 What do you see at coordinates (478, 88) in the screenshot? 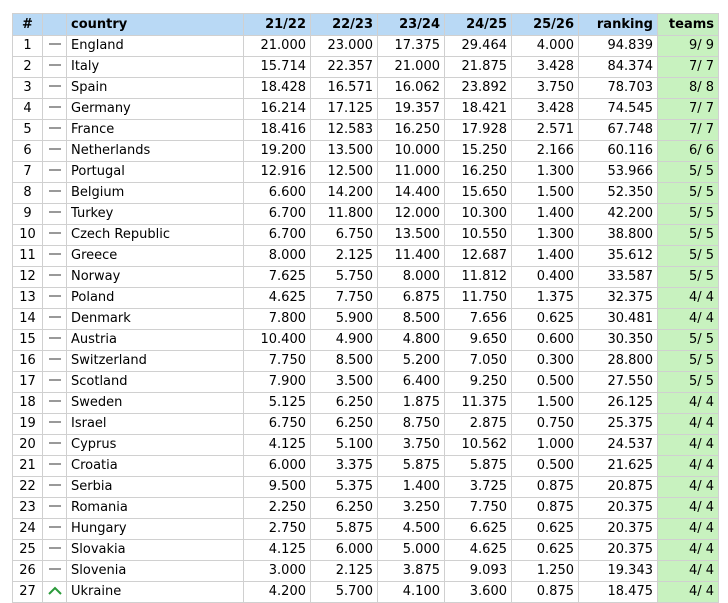
I see `cell: 23.892` at bounding box center [478, 88].